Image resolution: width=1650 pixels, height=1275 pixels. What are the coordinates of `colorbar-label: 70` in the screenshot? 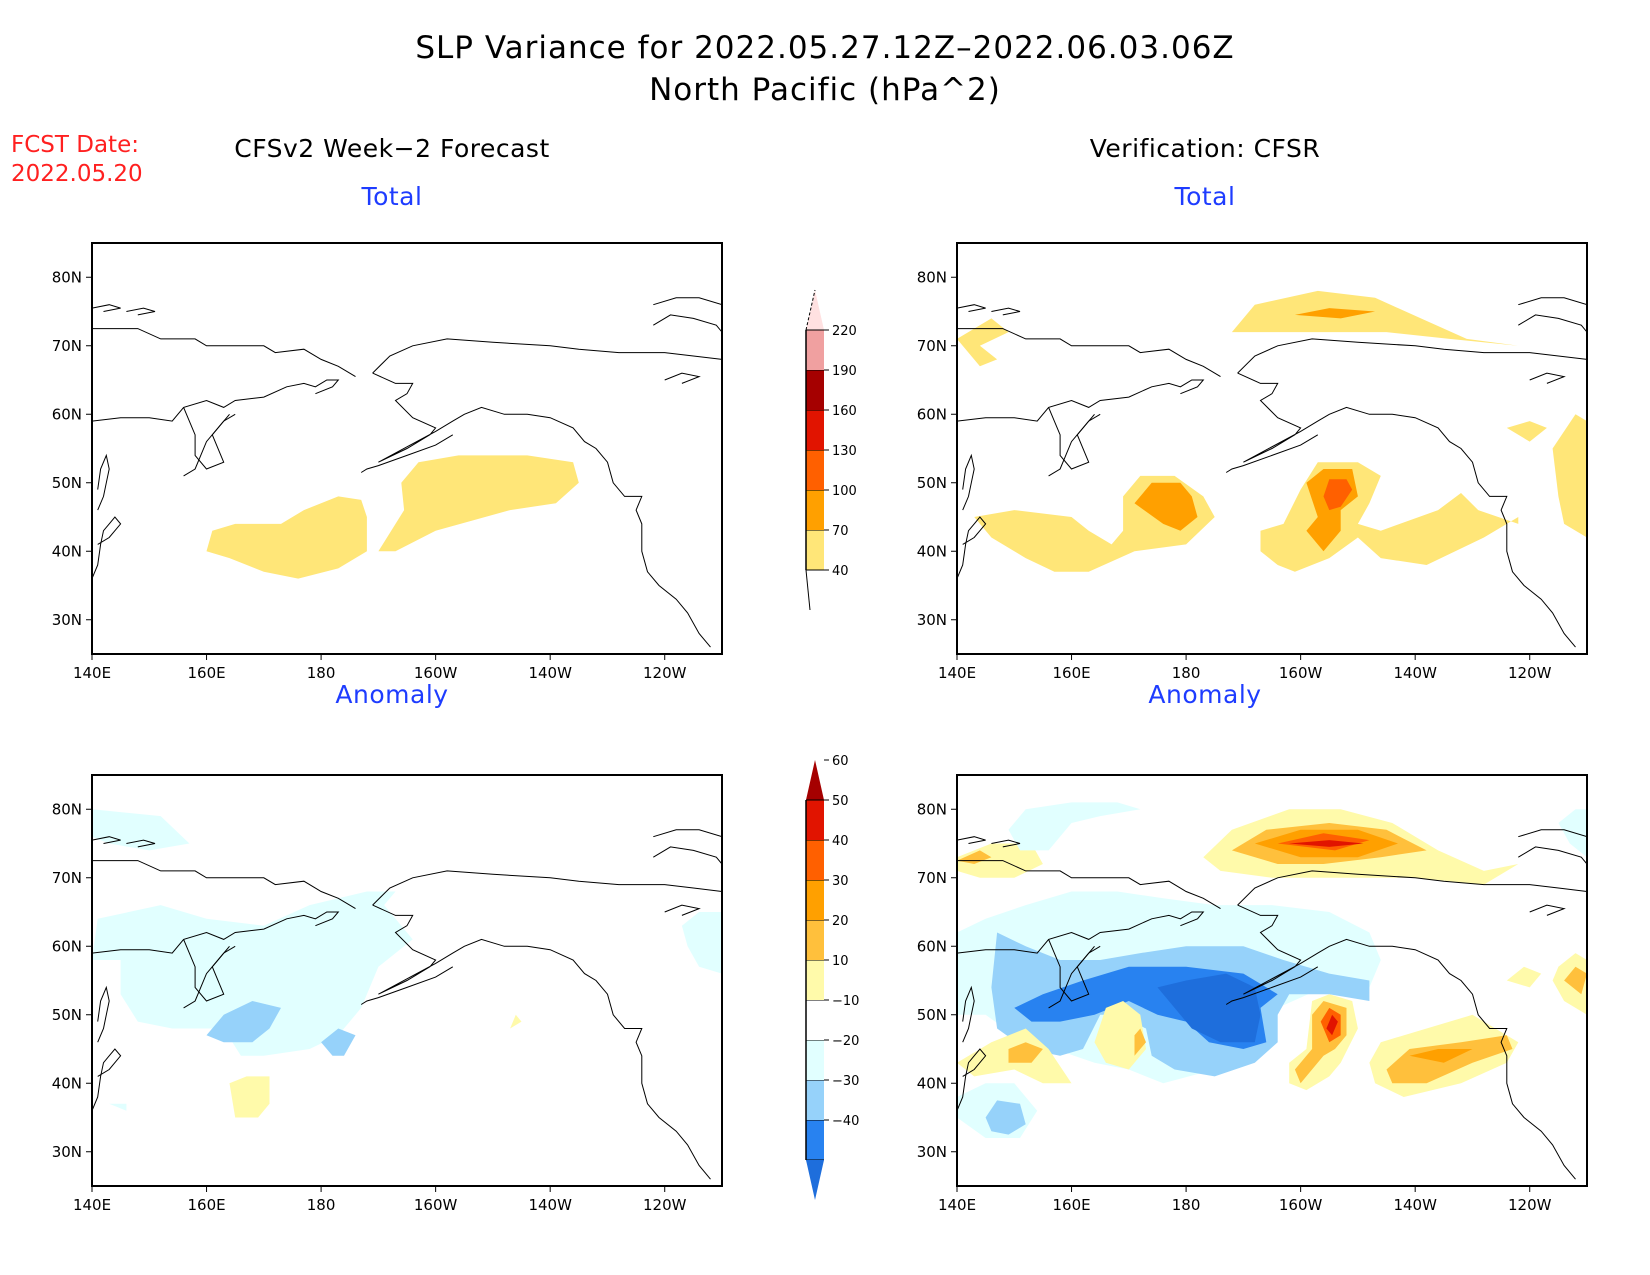 It's located at (840, 531).